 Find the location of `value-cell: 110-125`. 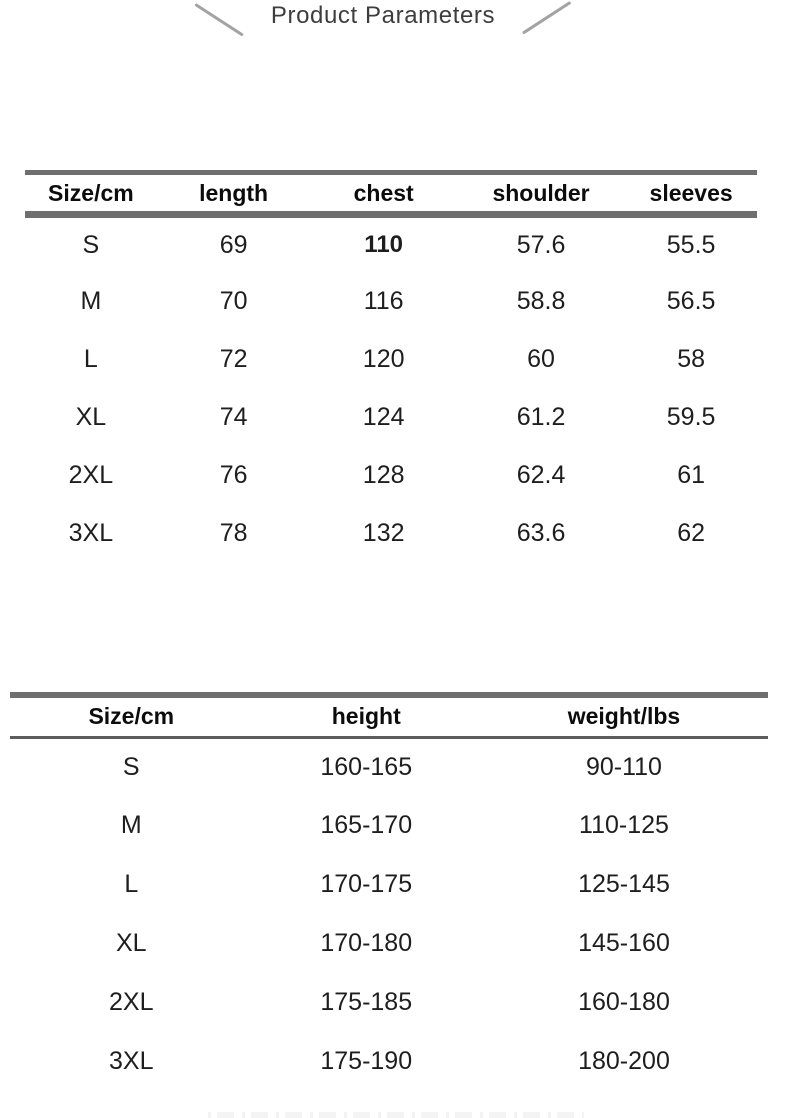

value-cell: 110-125 is located at coordinates (624, 825).